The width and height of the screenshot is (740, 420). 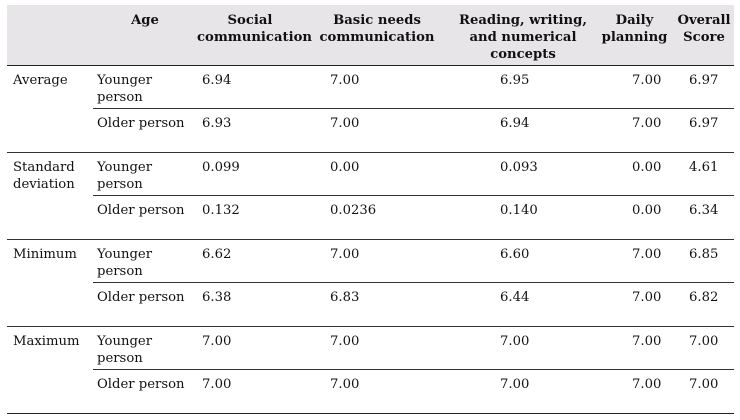 What do you see at coordinates (250, 174) in the screenshot?
I see `social-cell: 0.099` at bounding box center [250, 174].